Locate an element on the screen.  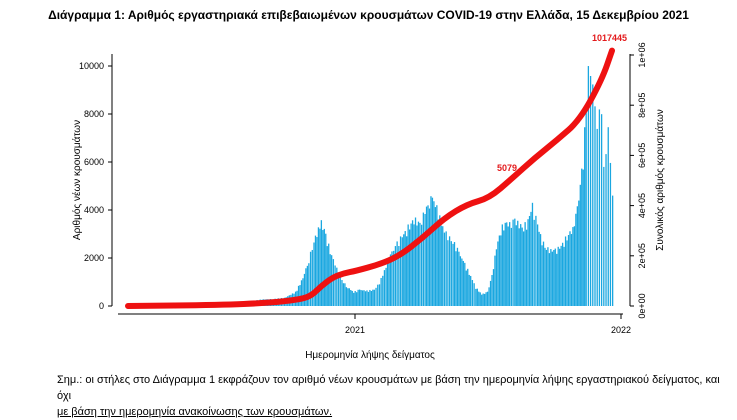
y-tick-label: 4000 is located at coordinates (94, 210).